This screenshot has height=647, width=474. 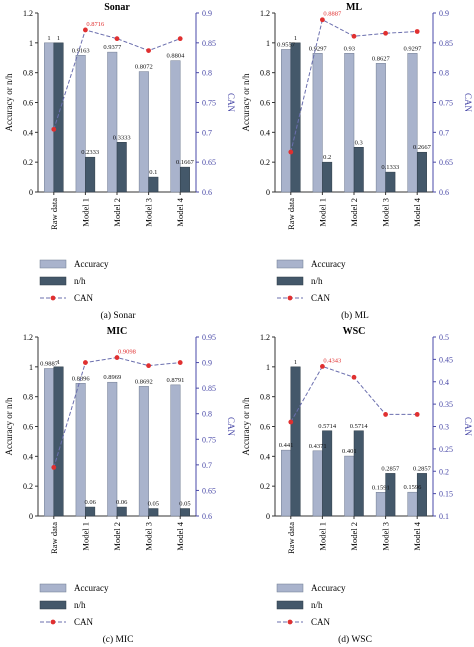 I want to click on right-tick-label: 0.1, so click(x=444, y=516).